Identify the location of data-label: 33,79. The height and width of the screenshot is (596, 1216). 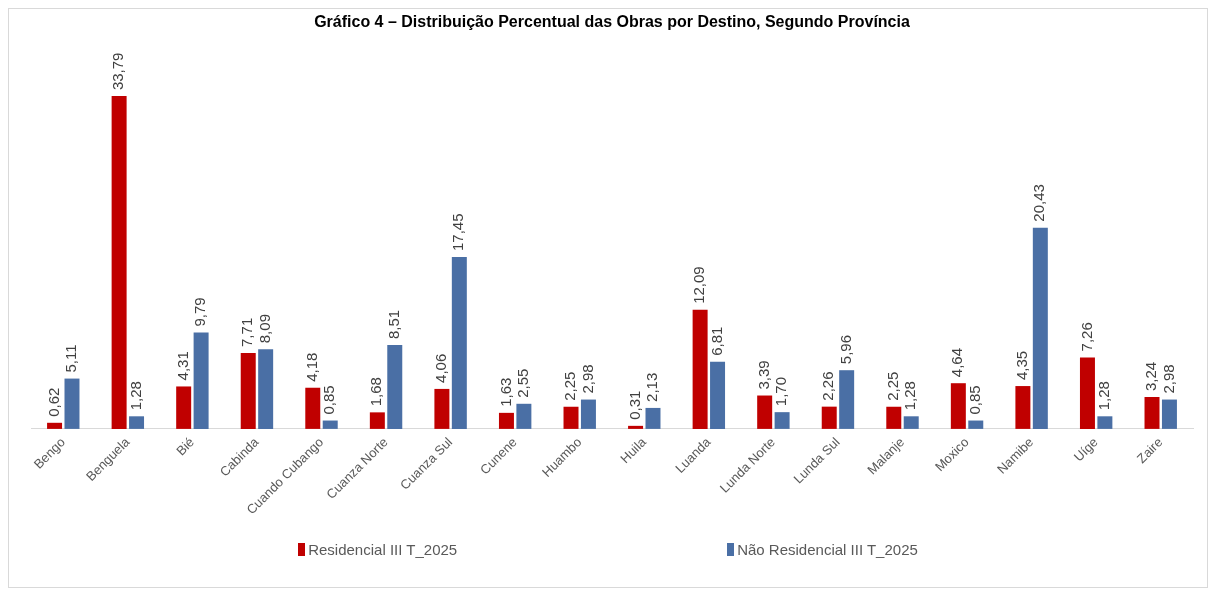
(118, 71).